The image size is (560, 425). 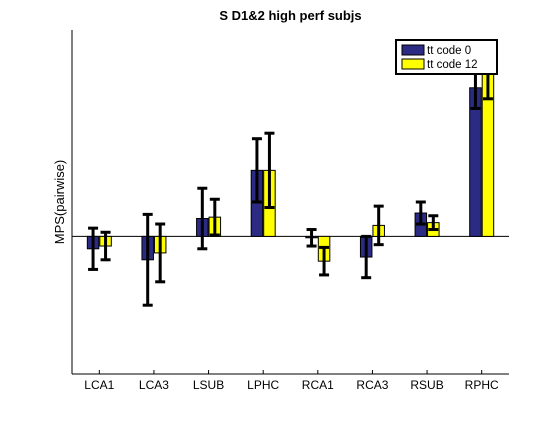 What do you see at coordinates (208, 385) in the screenshot?
I see `x-tick-label: LSUB` at bounding box center [208, 385].